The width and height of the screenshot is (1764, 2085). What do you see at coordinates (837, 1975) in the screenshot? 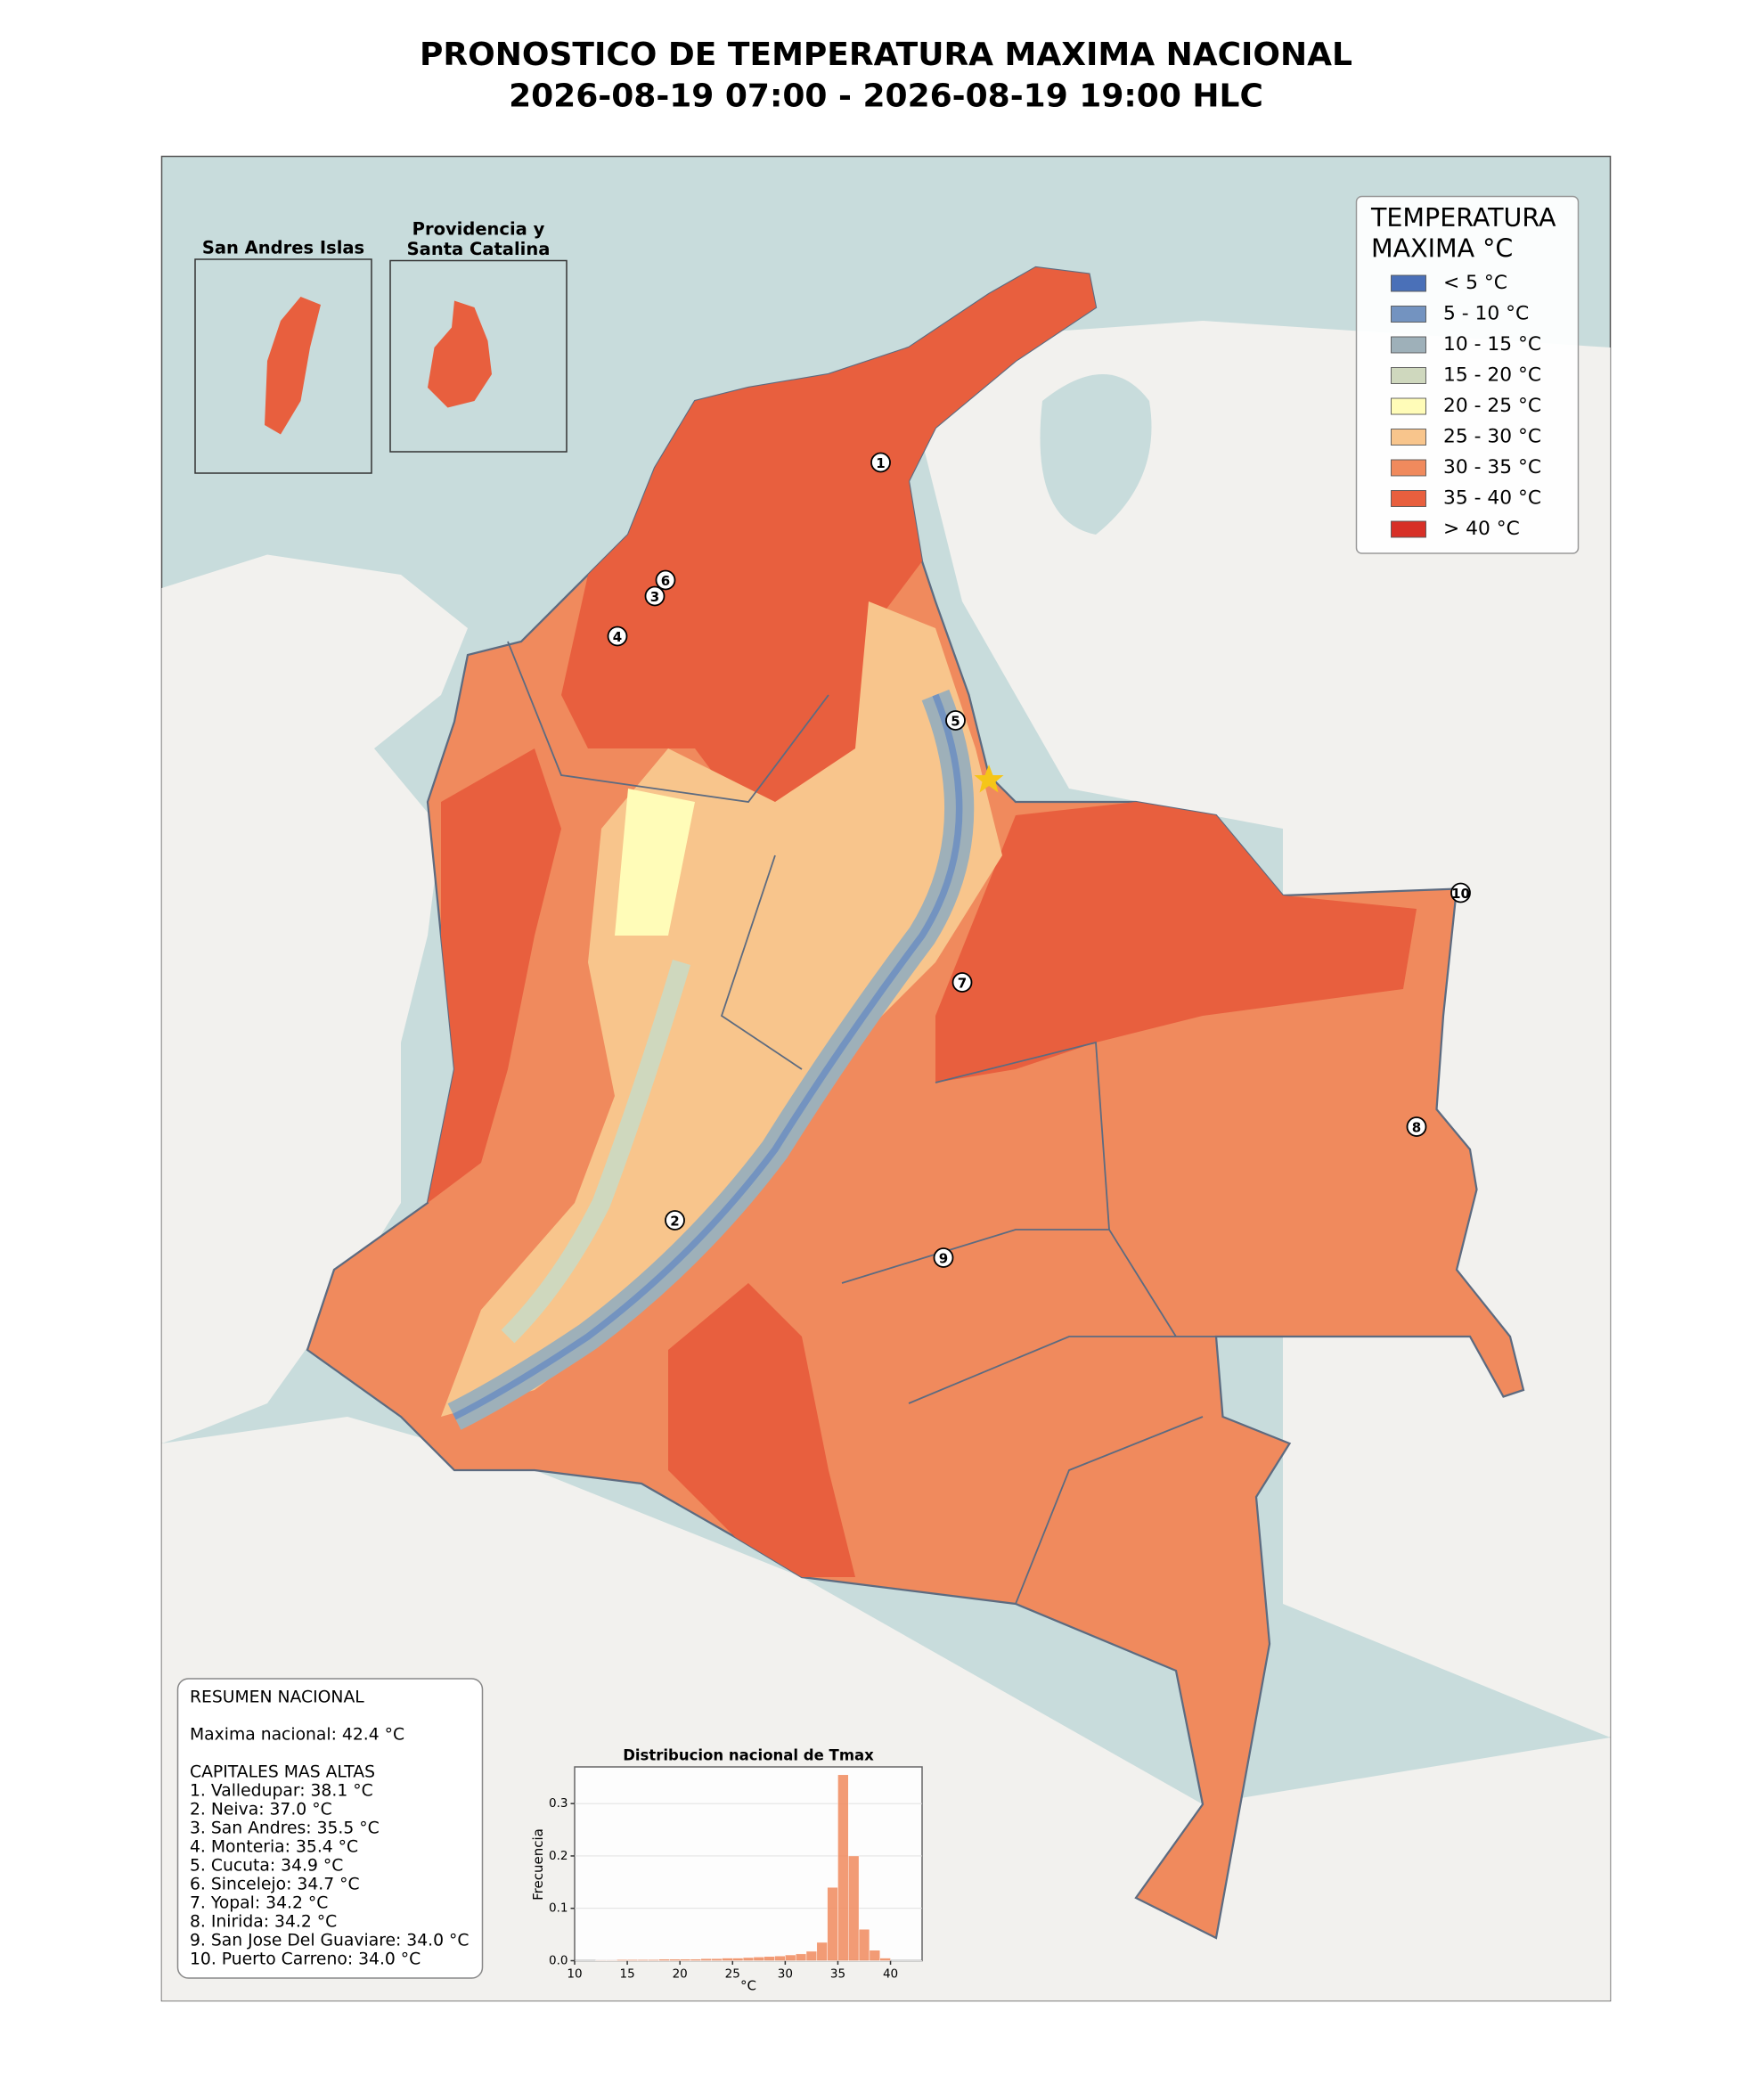
I see `x-tick-label: 35` at bounding box center [837, 1975].